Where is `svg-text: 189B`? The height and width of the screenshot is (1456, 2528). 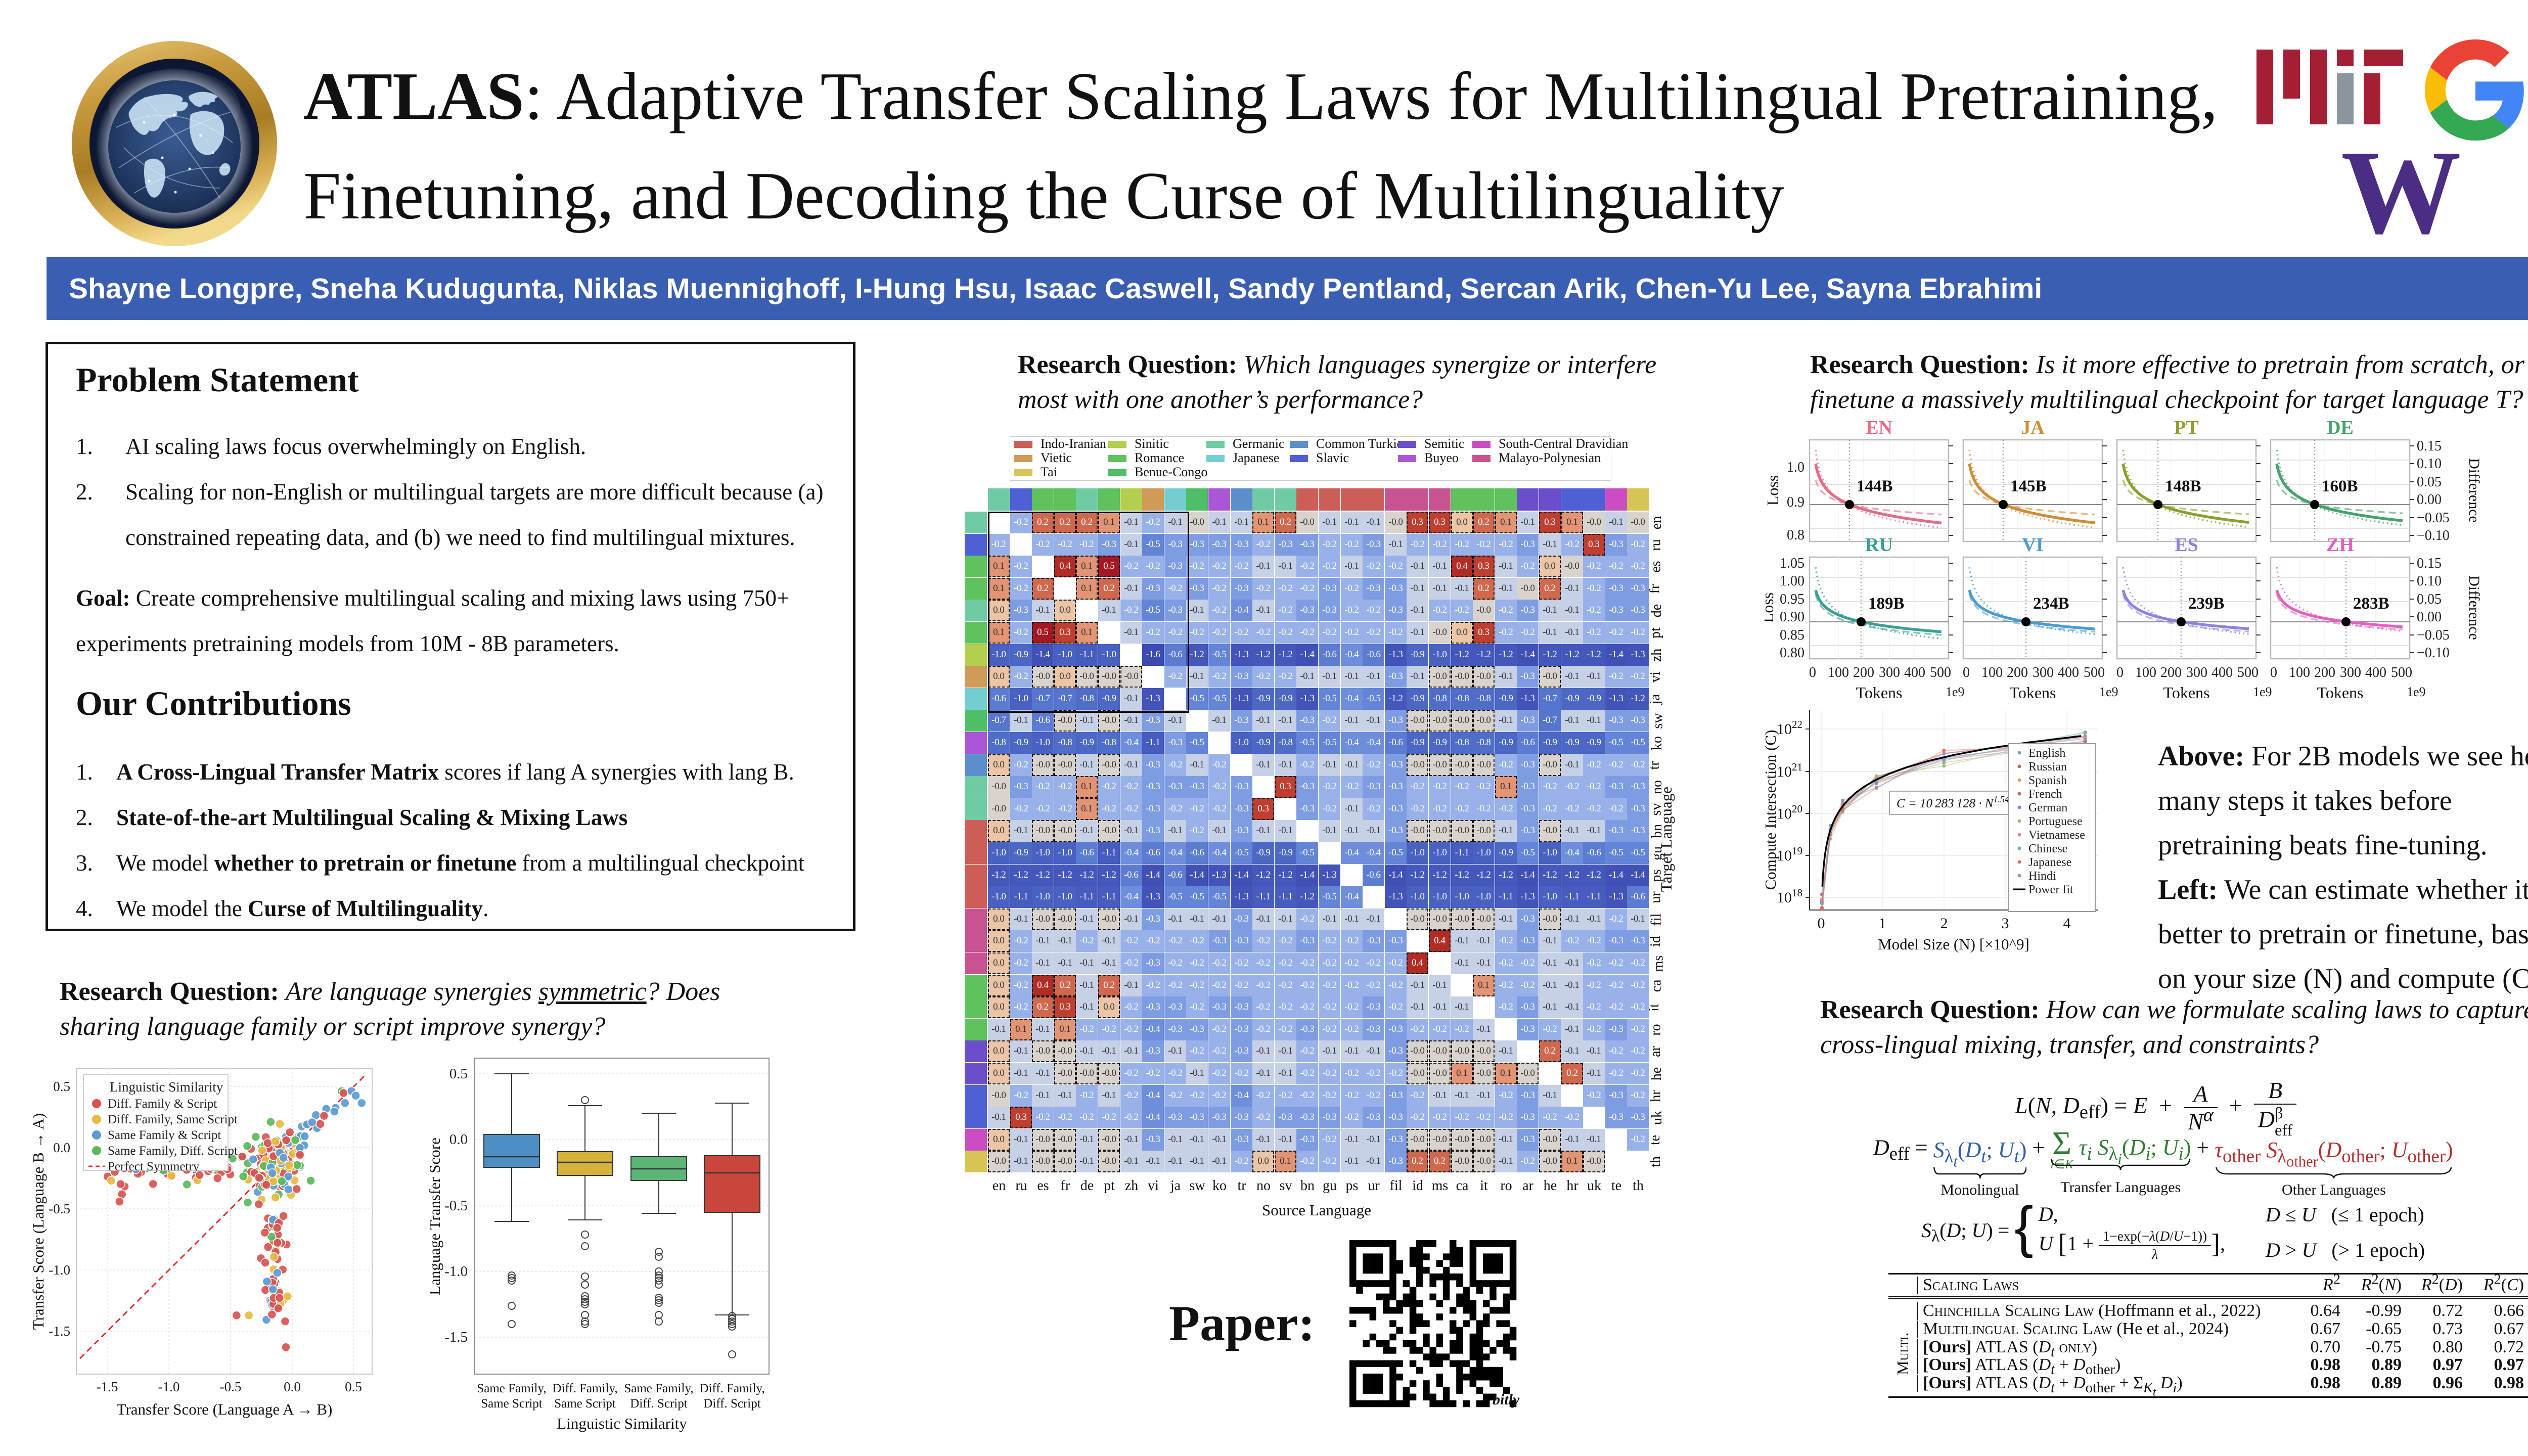
svg-text: 189B is located at coordinates (1887, 604).